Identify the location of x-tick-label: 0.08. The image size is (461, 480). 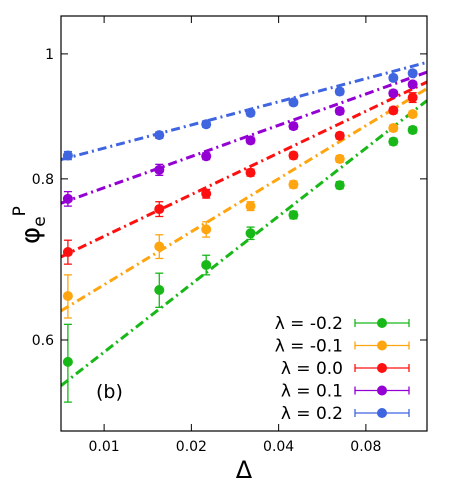
(365, 447).